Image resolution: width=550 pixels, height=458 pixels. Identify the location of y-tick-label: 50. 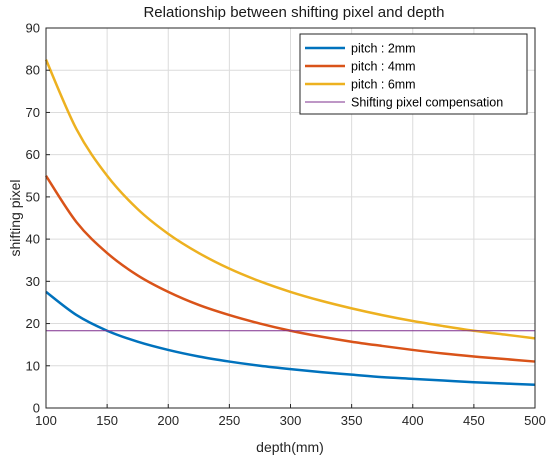
(33, 196).